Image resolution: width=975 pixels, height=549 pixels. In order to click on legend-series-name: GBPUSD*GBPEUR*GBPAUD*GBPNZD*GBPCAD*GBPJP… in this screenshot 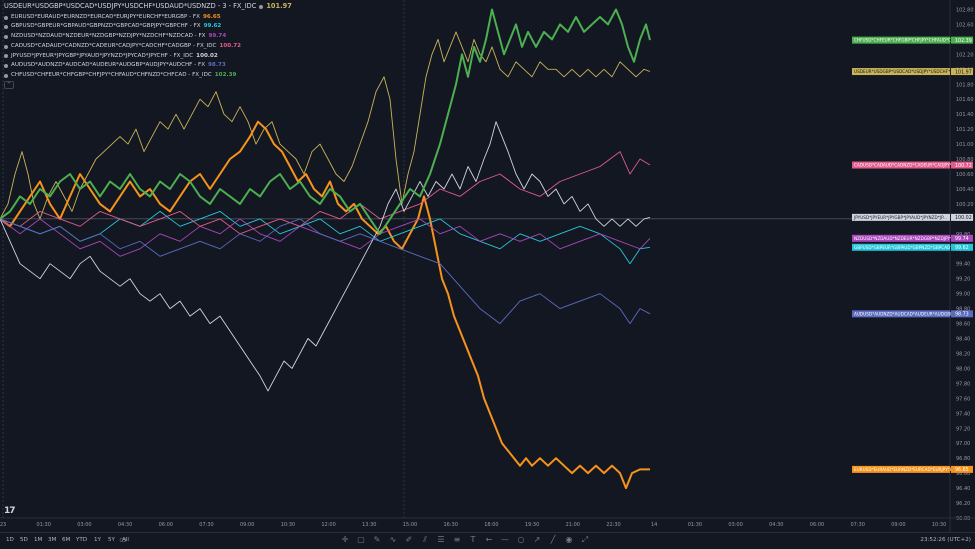, I will do `click(106, 26)`.